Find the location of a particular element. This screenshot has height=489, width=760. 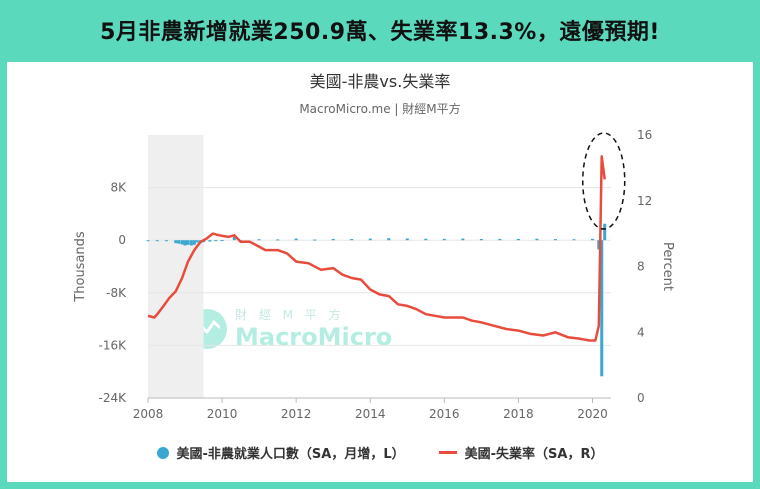

left-axis-title: Thousands is located at coordinates (80, 267).